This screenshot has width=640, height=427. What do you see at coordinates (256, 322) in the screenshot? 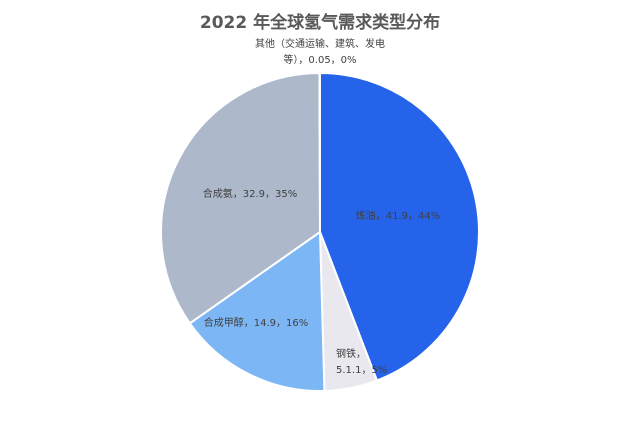
I see `data-label-3-line-1: 合成甲醇，14.9，16%` at bounding box center [256, 322].